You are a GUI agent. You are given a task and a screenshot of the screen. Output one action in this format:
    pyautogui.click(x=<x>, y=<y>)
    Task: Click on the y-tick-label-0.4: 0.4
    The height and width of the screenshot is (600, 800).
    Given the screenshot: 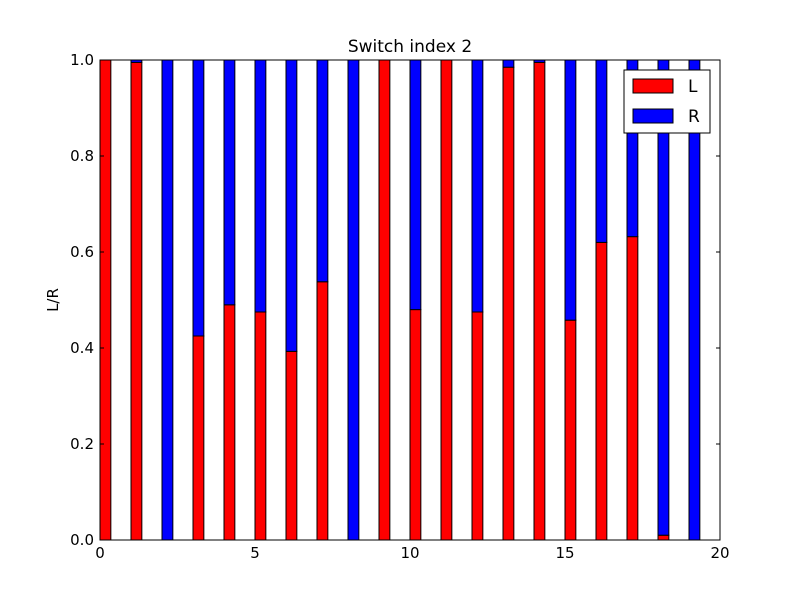 What is the action you would take?
    pyautogui.click(x=82, y=348)
    